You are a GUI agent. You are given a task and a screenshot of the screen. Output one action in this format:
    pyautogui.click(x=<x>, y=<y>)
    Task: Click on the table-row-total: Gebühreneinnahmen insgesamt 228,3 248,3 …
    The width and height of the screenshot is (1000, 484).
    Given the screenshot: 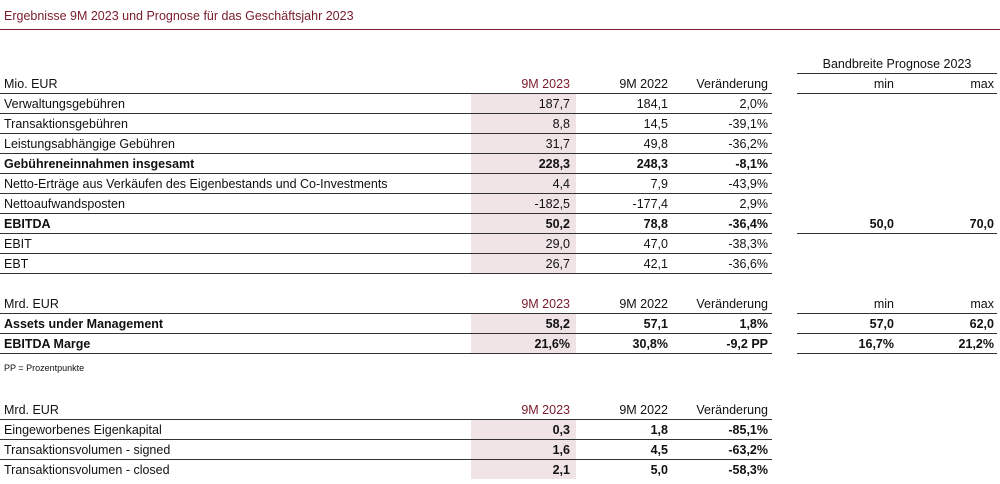 What is the action you would take?
    pyautogui.click(x=500, y=164)
    